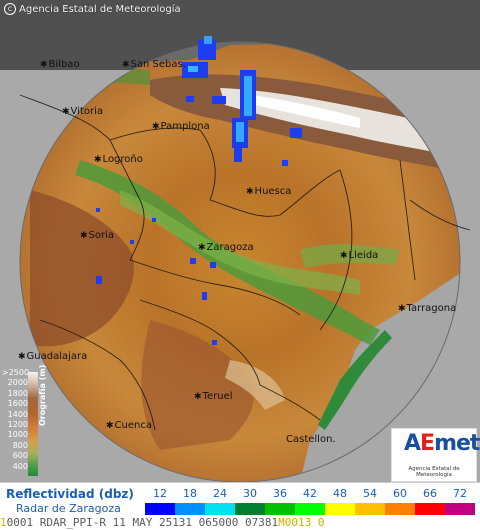  What do you see at coordinates (340, 493) in the screenshot?
I see `legend-level-label: 48` at bounding box center [340, 493].